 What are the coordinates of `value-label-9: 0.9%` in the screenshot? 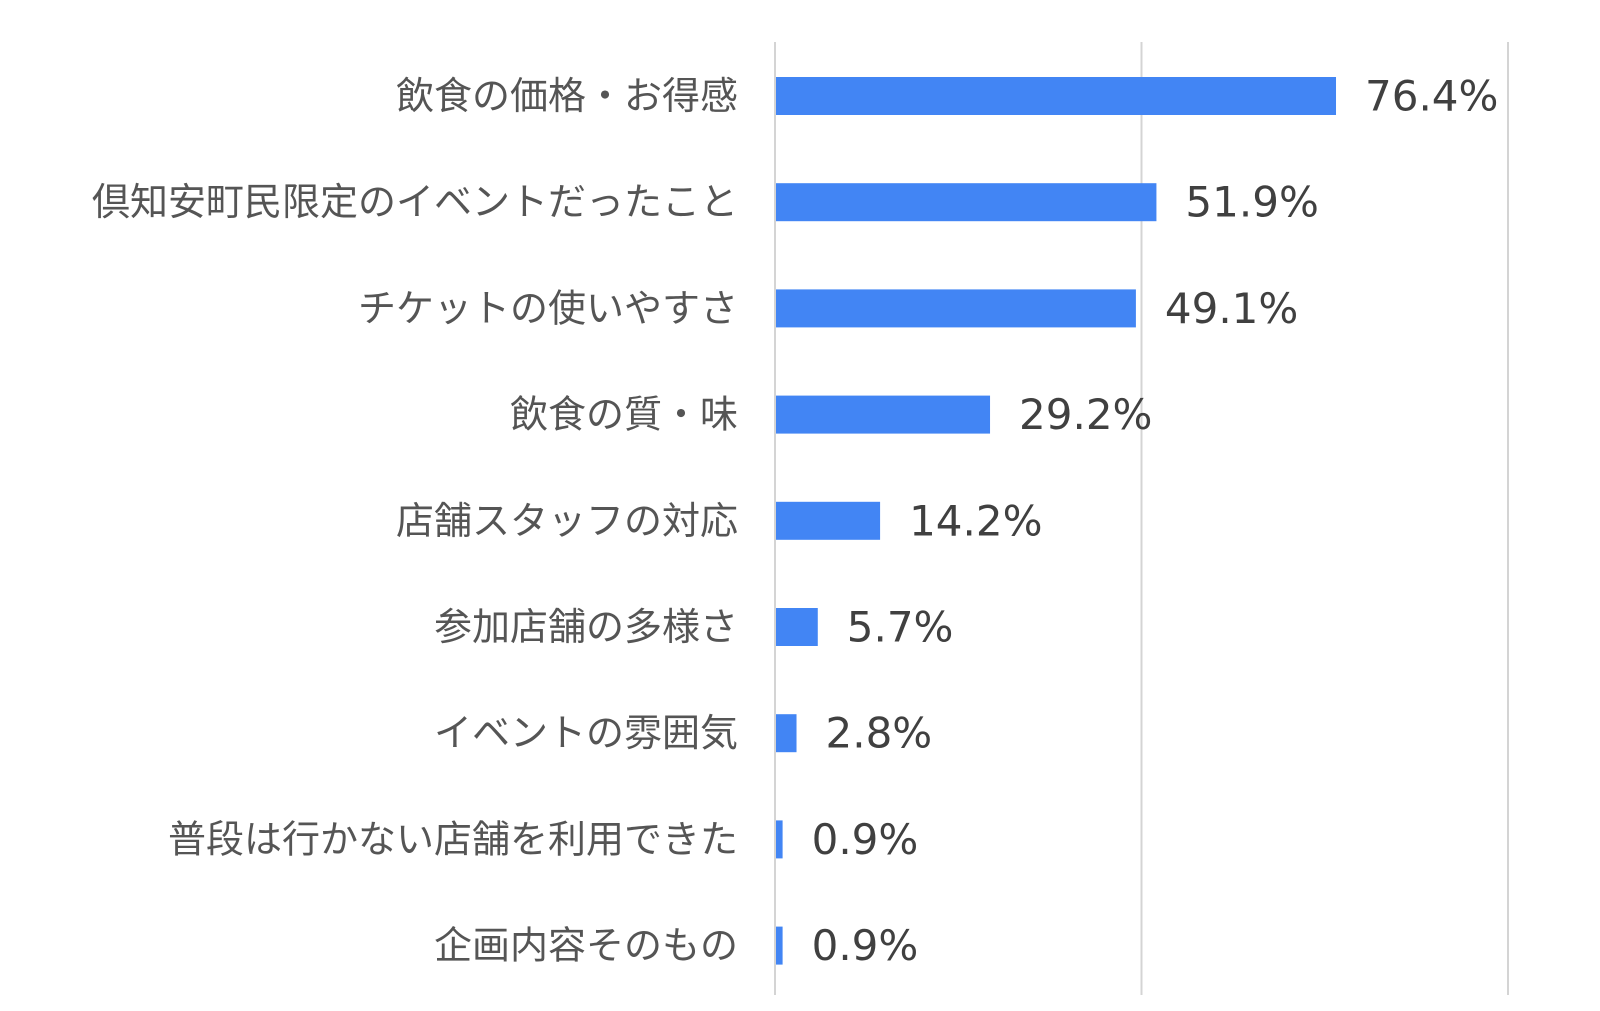 It's located at (865, 945).